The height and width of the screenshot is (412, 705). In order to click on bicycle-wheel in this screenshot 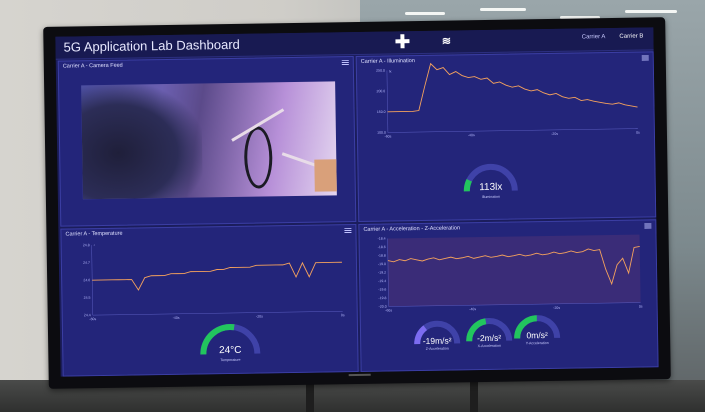, I will do `click(258, 157)`.